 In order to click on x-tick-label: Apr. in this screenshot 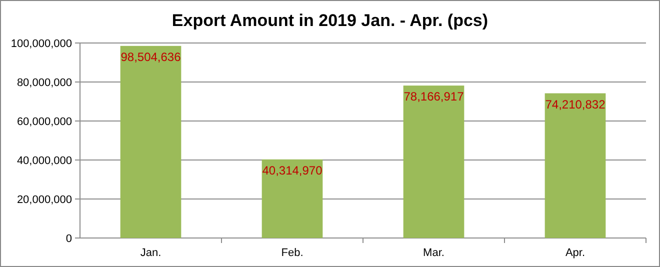, I will do `click(575, 253)`.